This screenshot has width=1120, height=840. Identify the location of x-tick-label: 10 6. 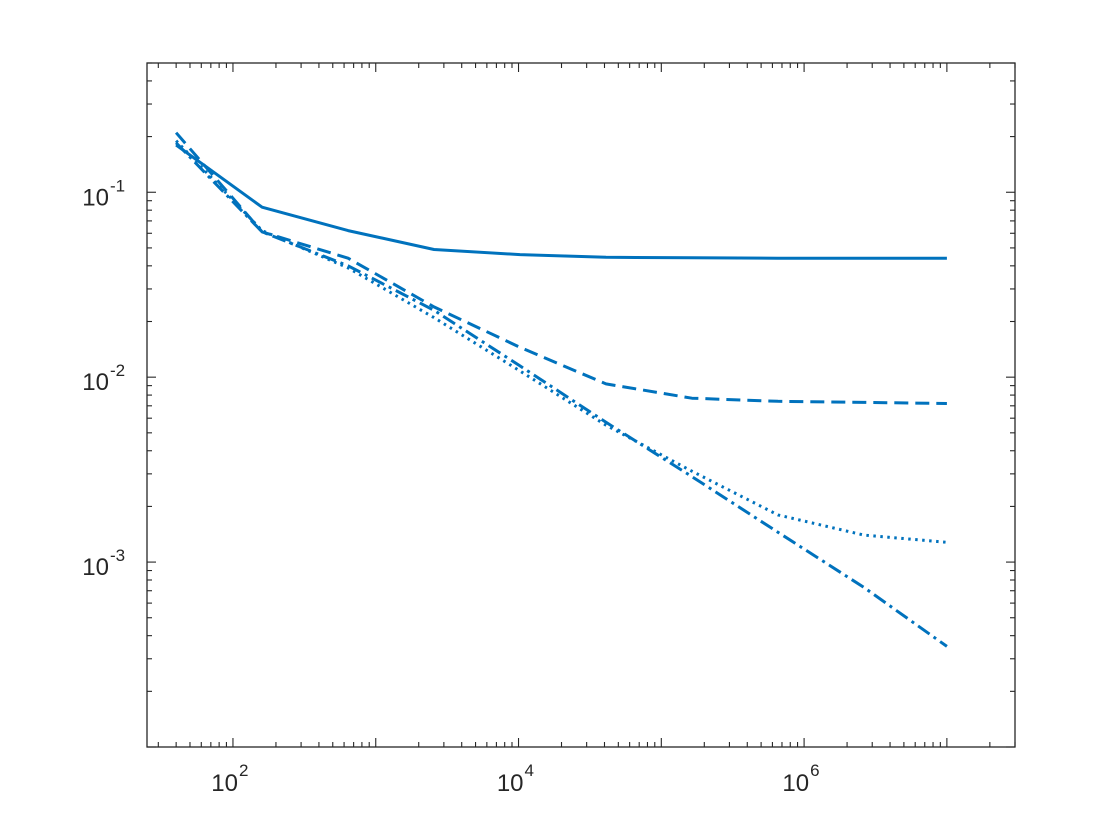
(800, 779).